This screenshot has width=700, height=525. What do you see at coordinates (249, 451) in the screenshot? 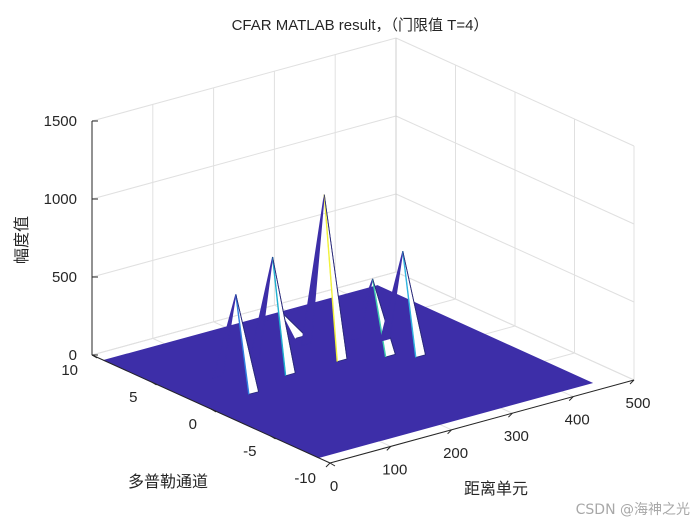
I see `y-tick-label: -5` at bounding box center [249, 451].